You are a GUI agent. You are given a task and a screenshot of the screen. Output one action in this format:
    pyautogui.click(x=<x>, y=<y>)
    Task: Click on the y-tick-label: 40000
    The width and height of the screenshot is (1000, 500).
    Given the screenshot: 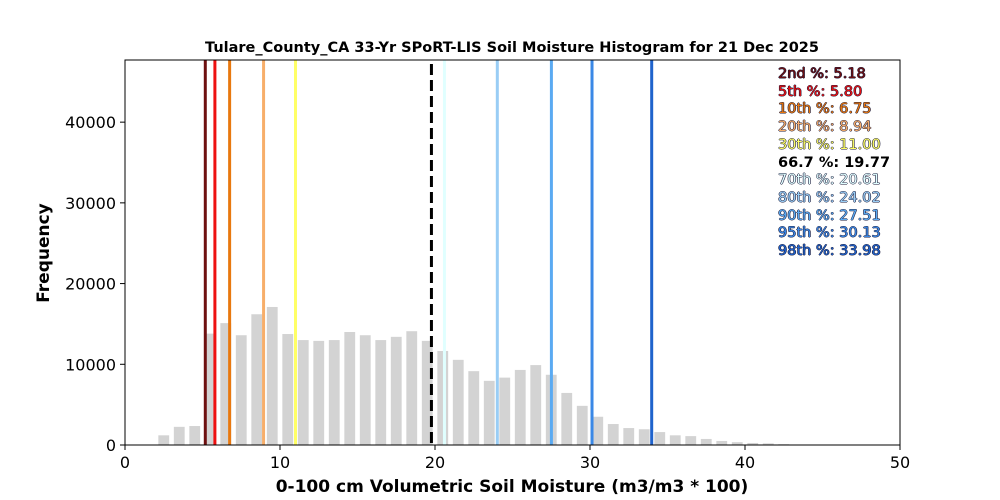 What is the action you would take?
    pyautogui.click(x=90, y=122)
    